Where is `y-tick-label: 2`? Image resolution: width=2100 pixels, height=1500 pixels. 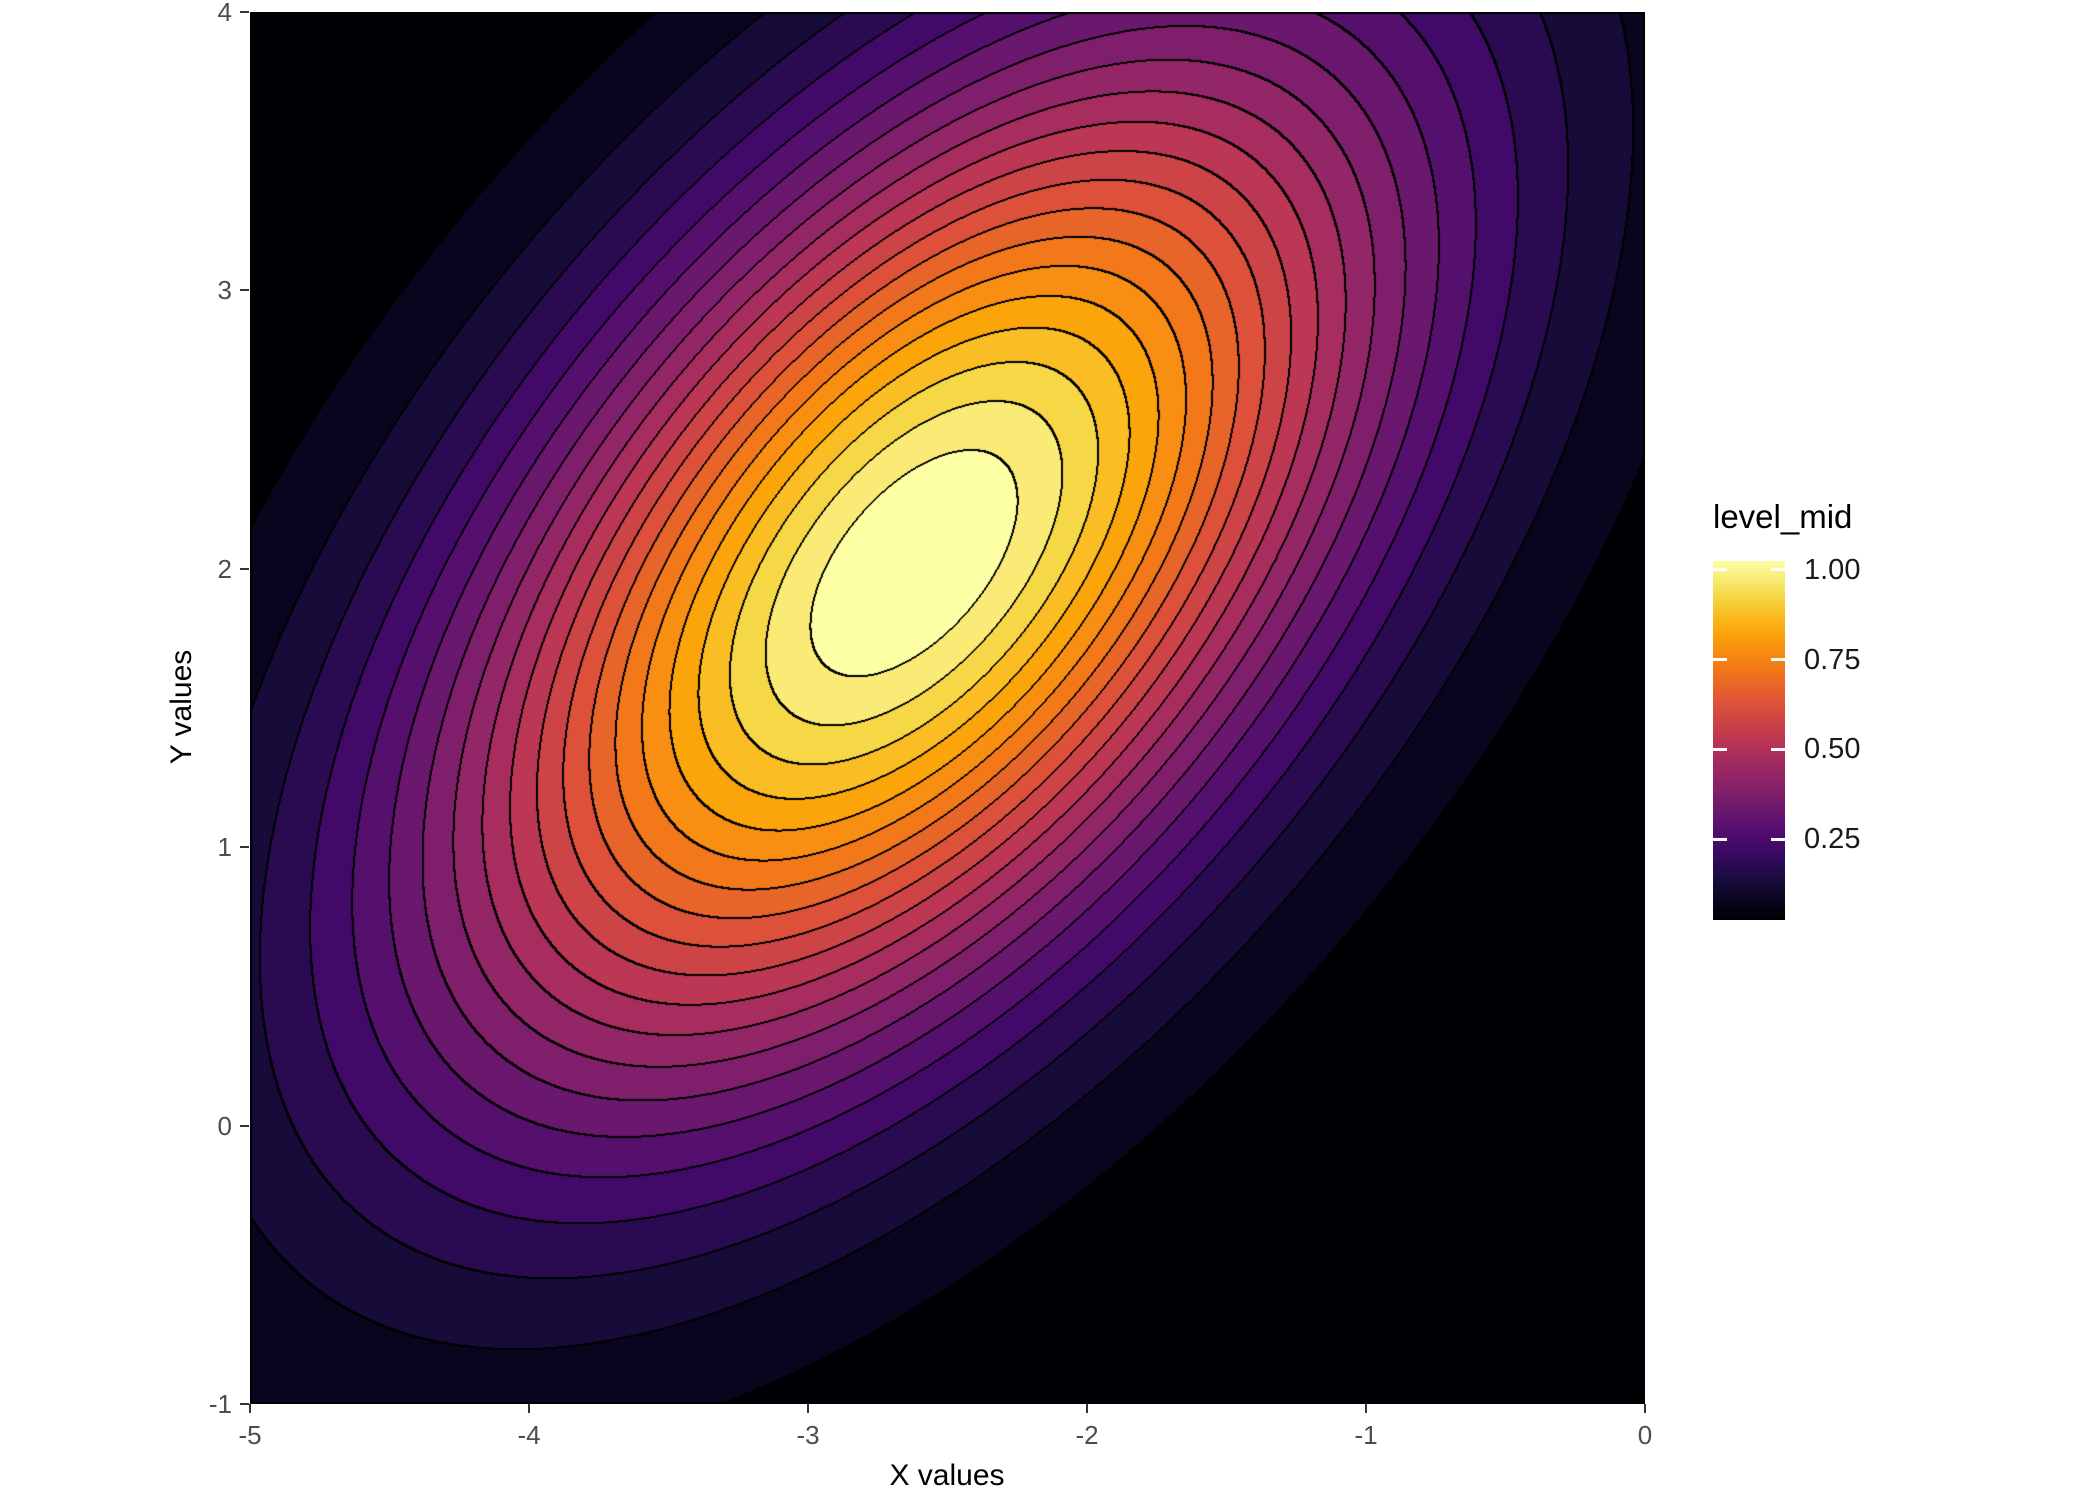
y-tick-label: 2 is located at coordinates (224, 568).